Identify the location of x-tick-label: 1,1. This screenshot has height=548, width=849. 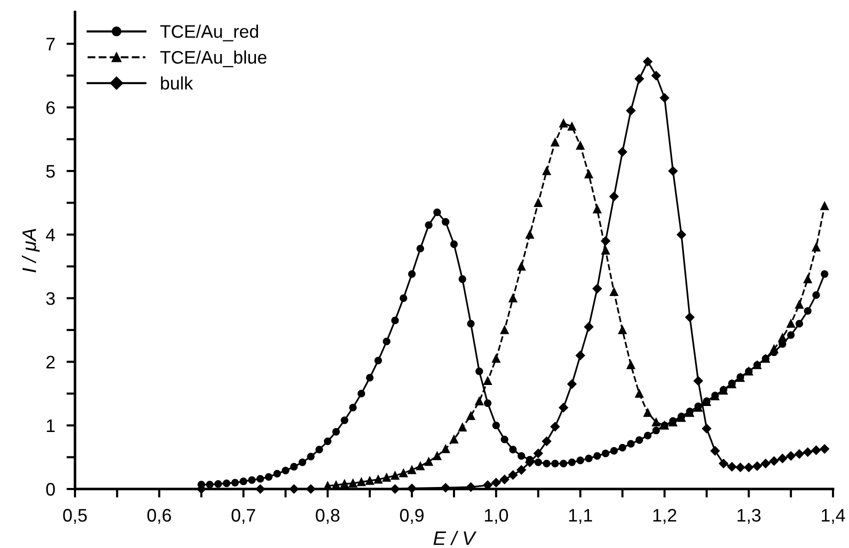
(580, 516).